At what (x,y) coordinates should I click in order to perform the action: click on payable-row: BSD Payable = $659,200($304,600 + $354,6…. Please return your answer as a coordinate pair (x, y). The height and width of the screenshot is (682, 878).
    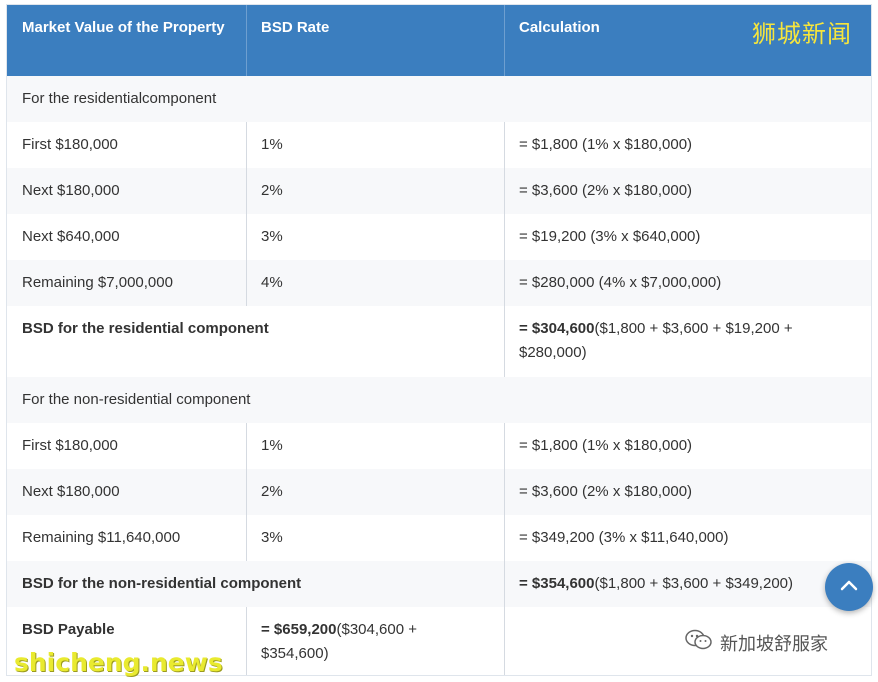
    Looking at the image, I should click on (439, 641).